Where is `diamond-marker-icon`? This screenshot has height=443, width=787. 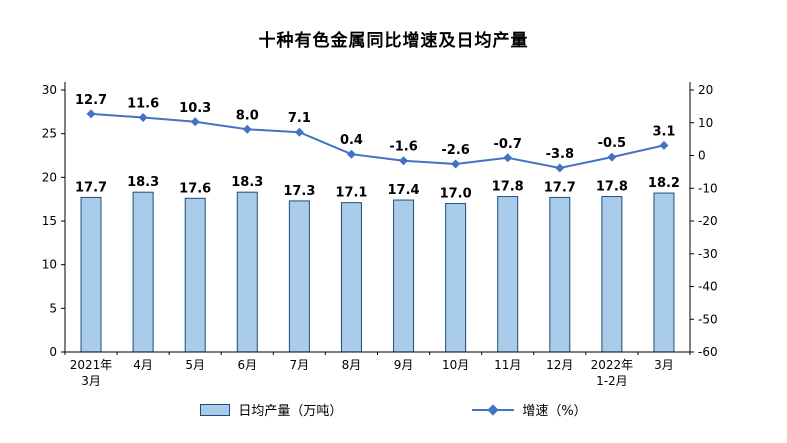 diamond-marker-icon is located at coordinates (493, 409).